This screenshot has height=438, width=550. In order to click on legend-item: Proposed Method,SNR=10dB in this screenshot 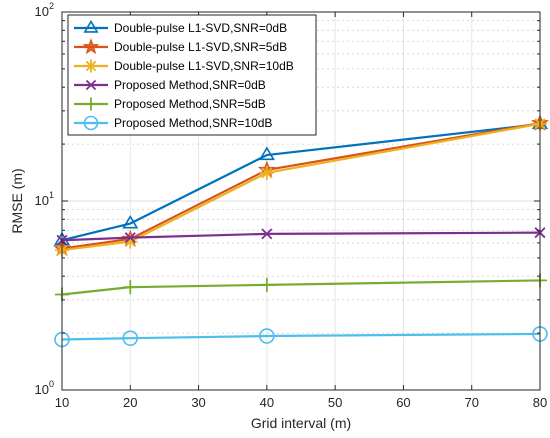, I will do `click(173, 123)`.